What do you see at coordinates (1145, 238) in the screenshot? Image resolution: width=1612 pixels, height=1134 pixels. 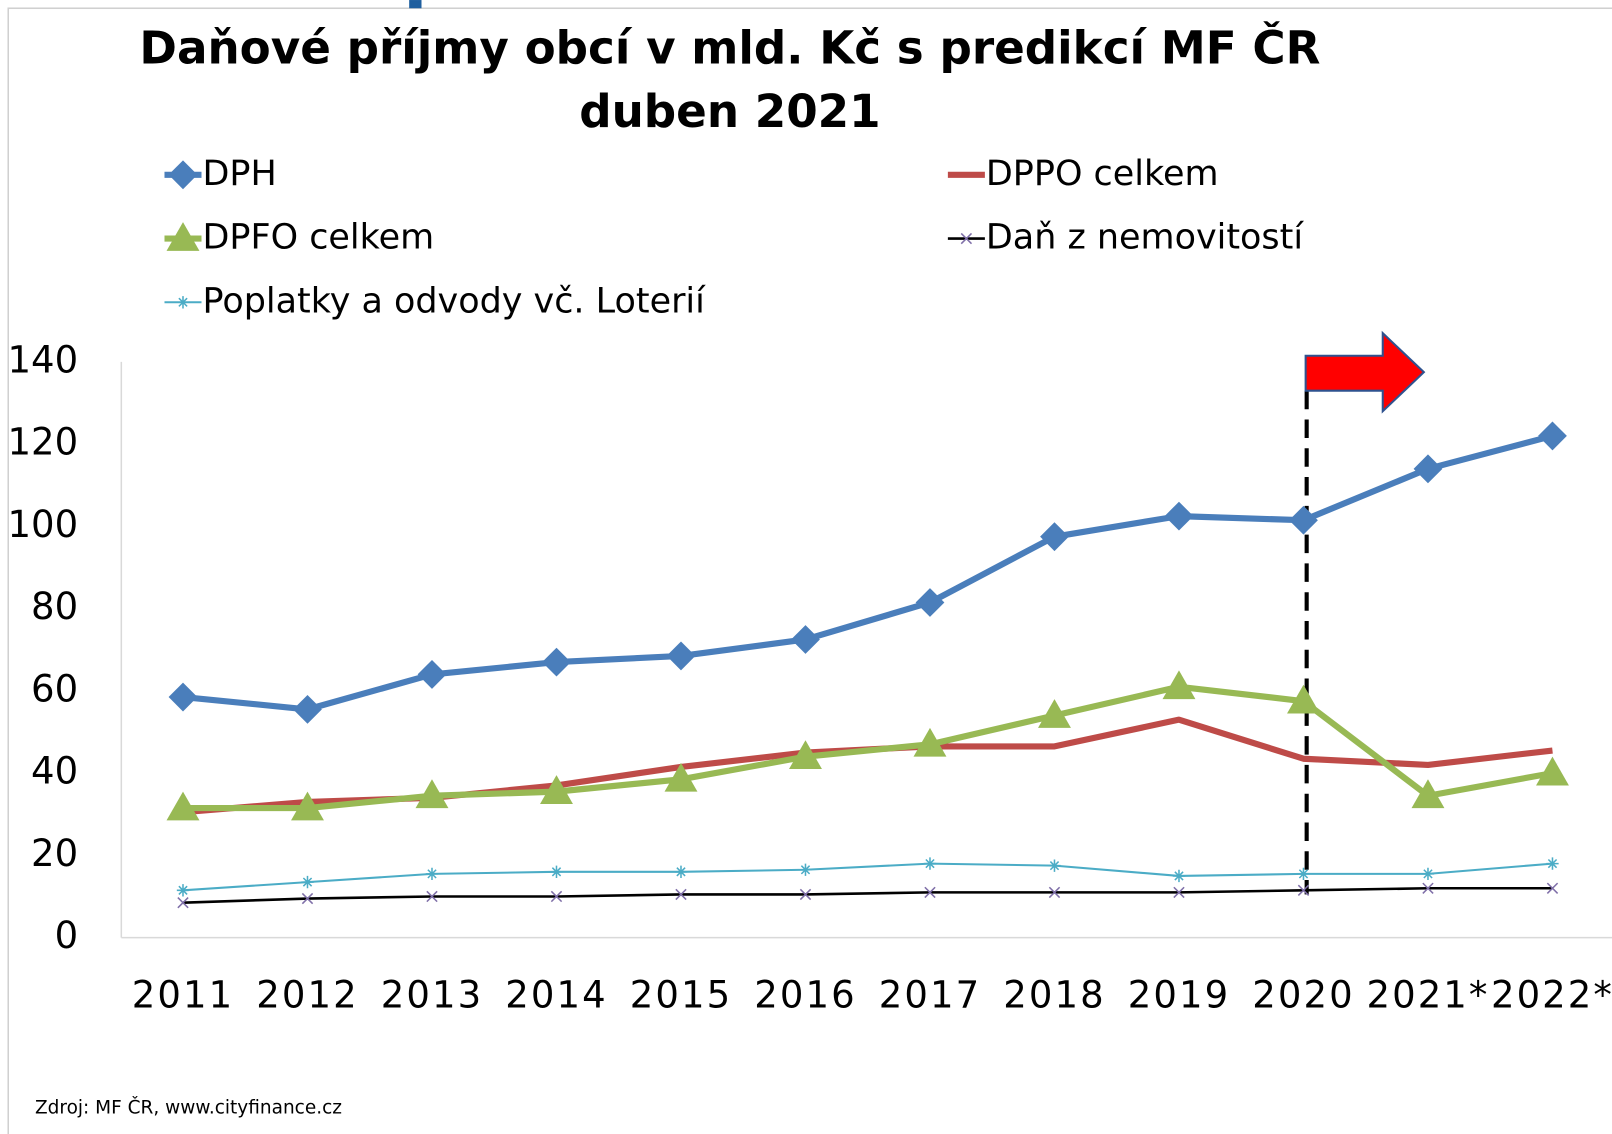 I see `legend-label: Daň z nemovitostí` at bounding box center [1145, 238].